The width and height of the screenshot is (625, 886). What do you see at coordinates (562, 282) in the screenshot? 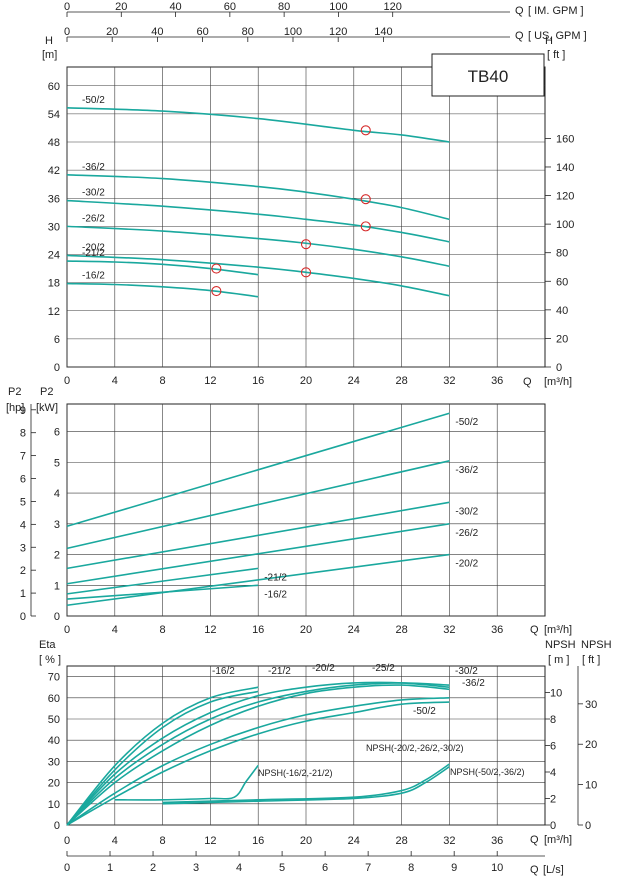
I see `head-ft-tick-label: 60` at bounding box center [562, 282].